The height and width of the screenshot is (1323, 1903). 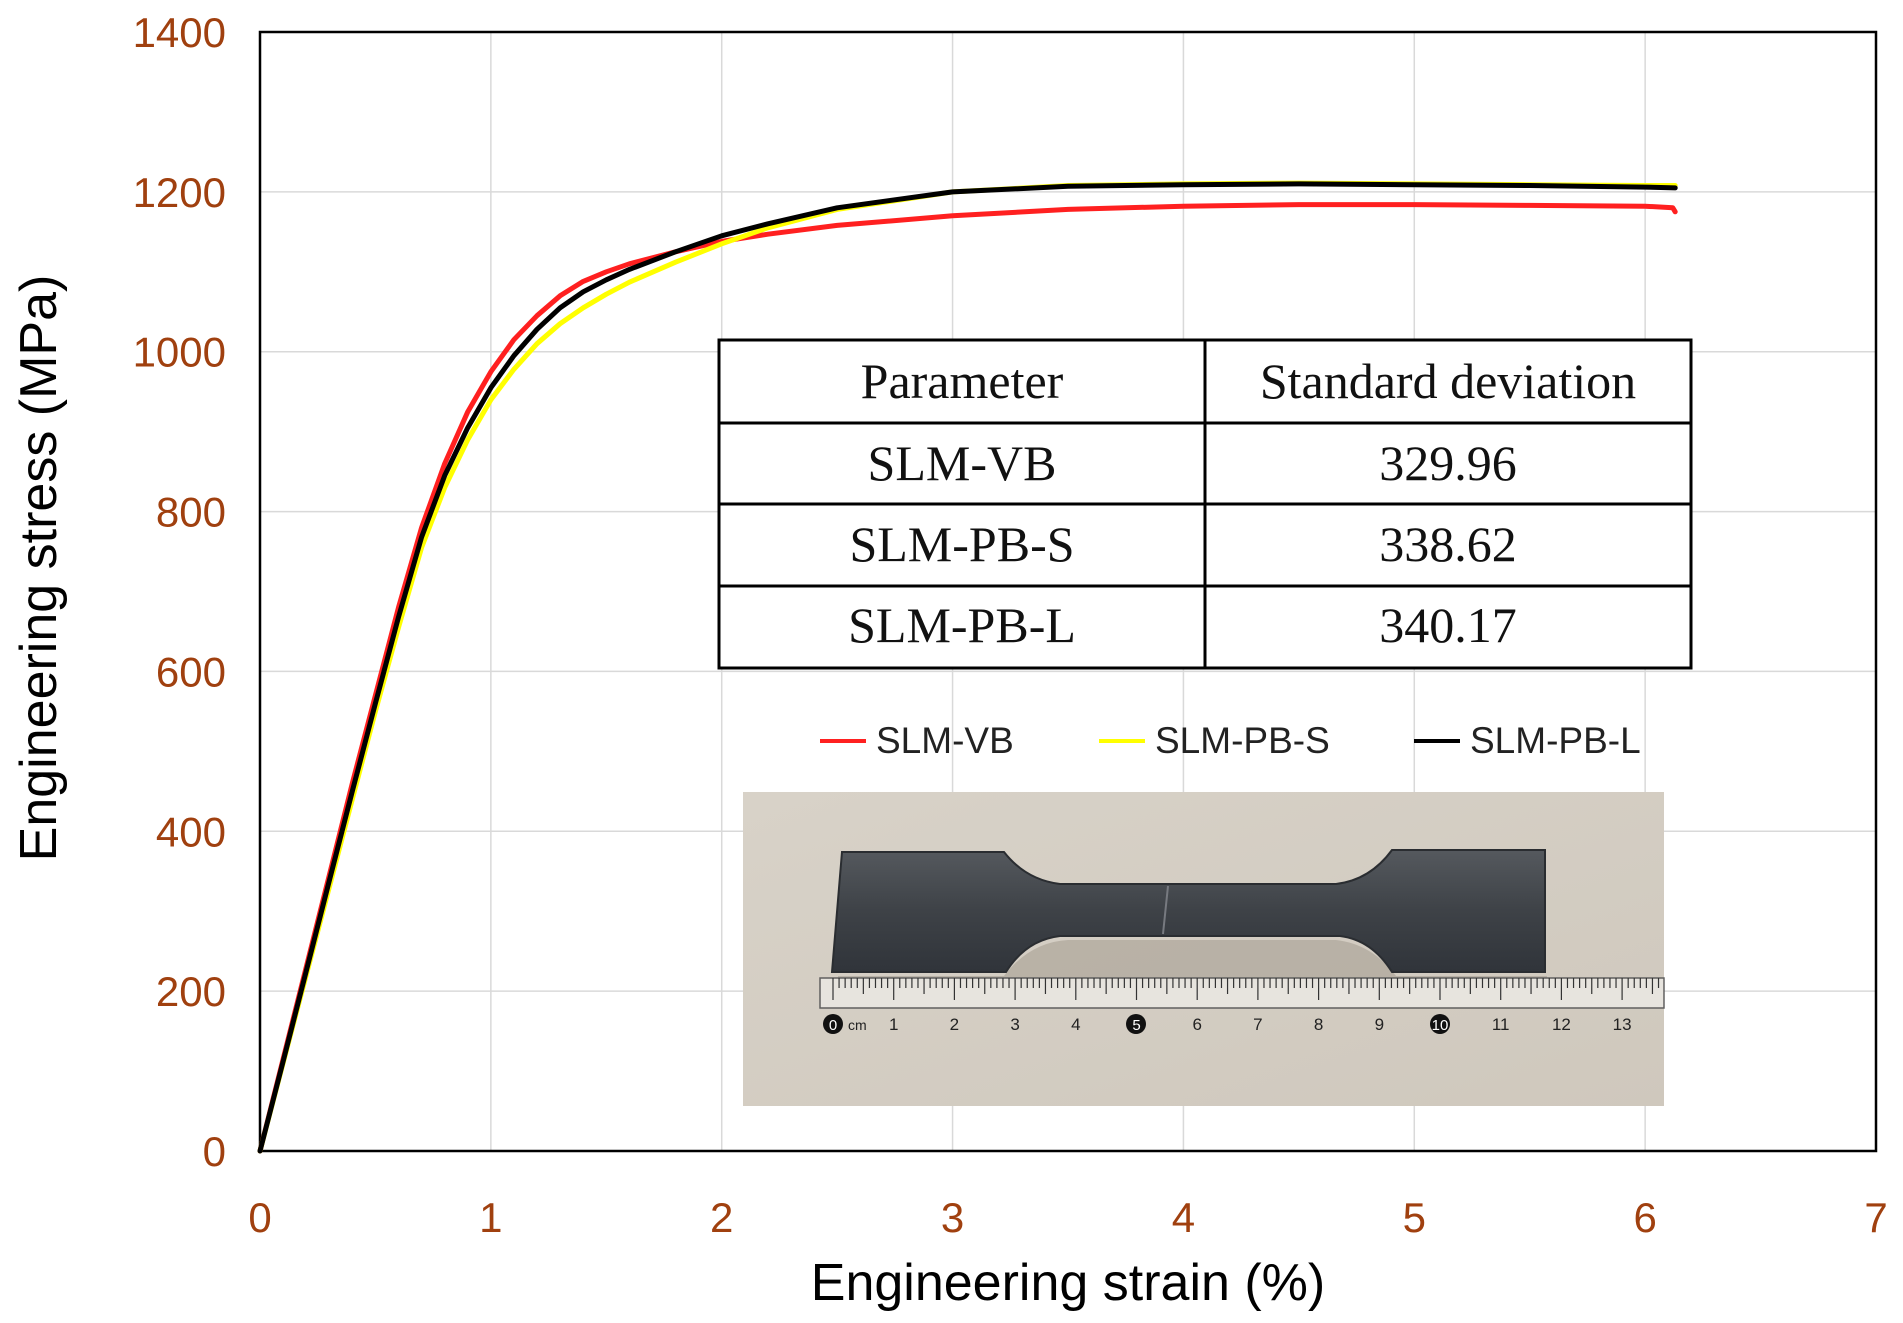 What do you see at coordinates (961, 544) in the screenshot?
I see `table-cell-param-pbs: SLM-PB-S` at bounding box center [961, 544].